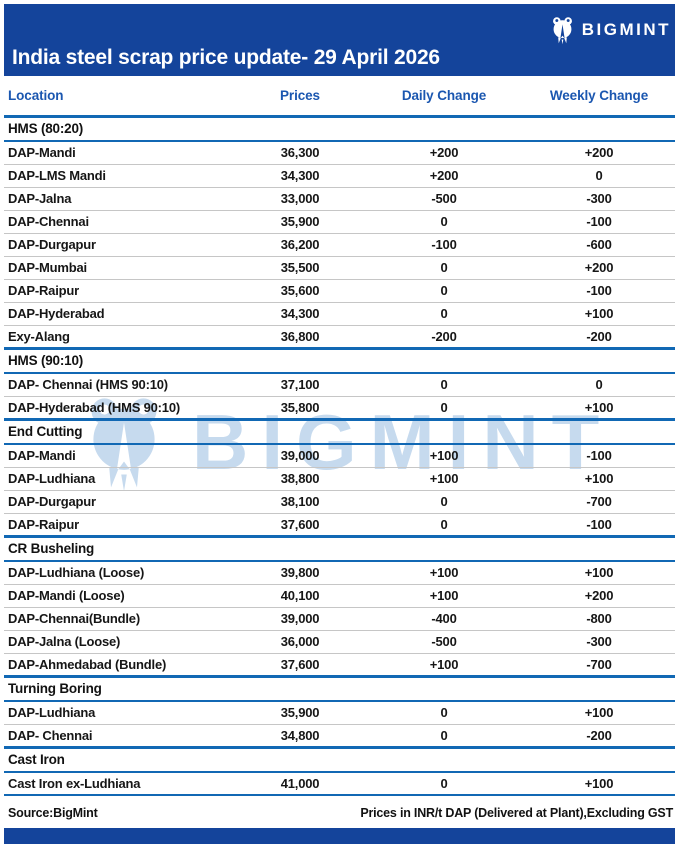 The width and height of the screenshot is (679, 848). Describe the element at coordinates (40, 198) in the screenshot. I see `location-cell: DAP-Jalna` at that location.